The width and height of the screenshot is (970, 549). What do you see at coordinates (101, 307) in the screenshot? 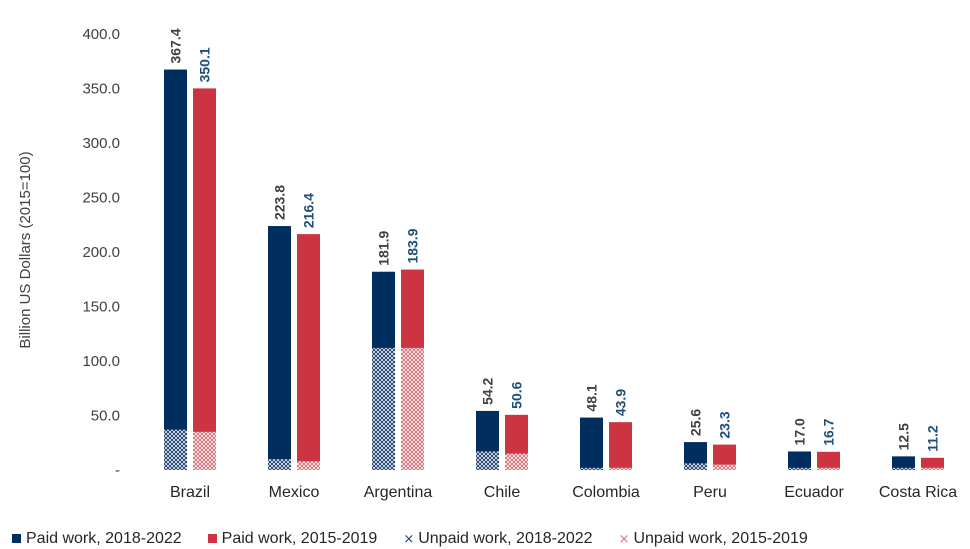
I see `y-tick-label: 150.0` at bounding box center [101, 307].